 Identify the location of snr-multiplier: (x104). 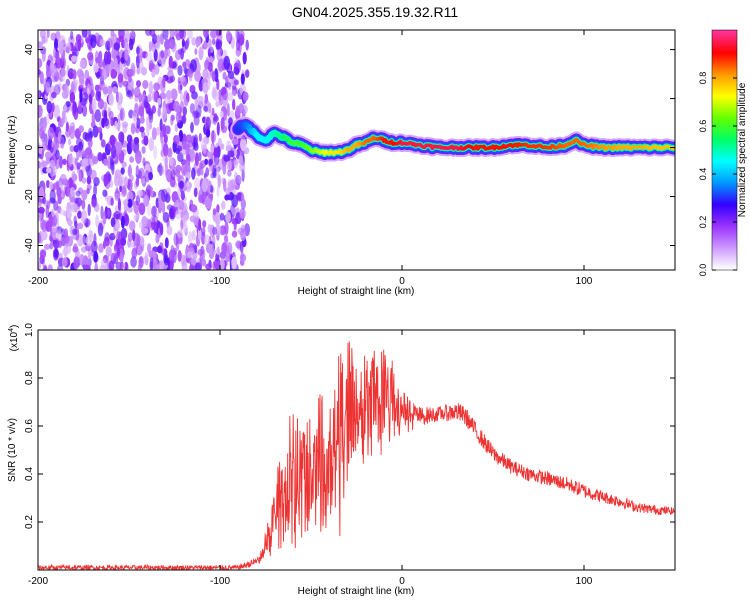
(14, 338).